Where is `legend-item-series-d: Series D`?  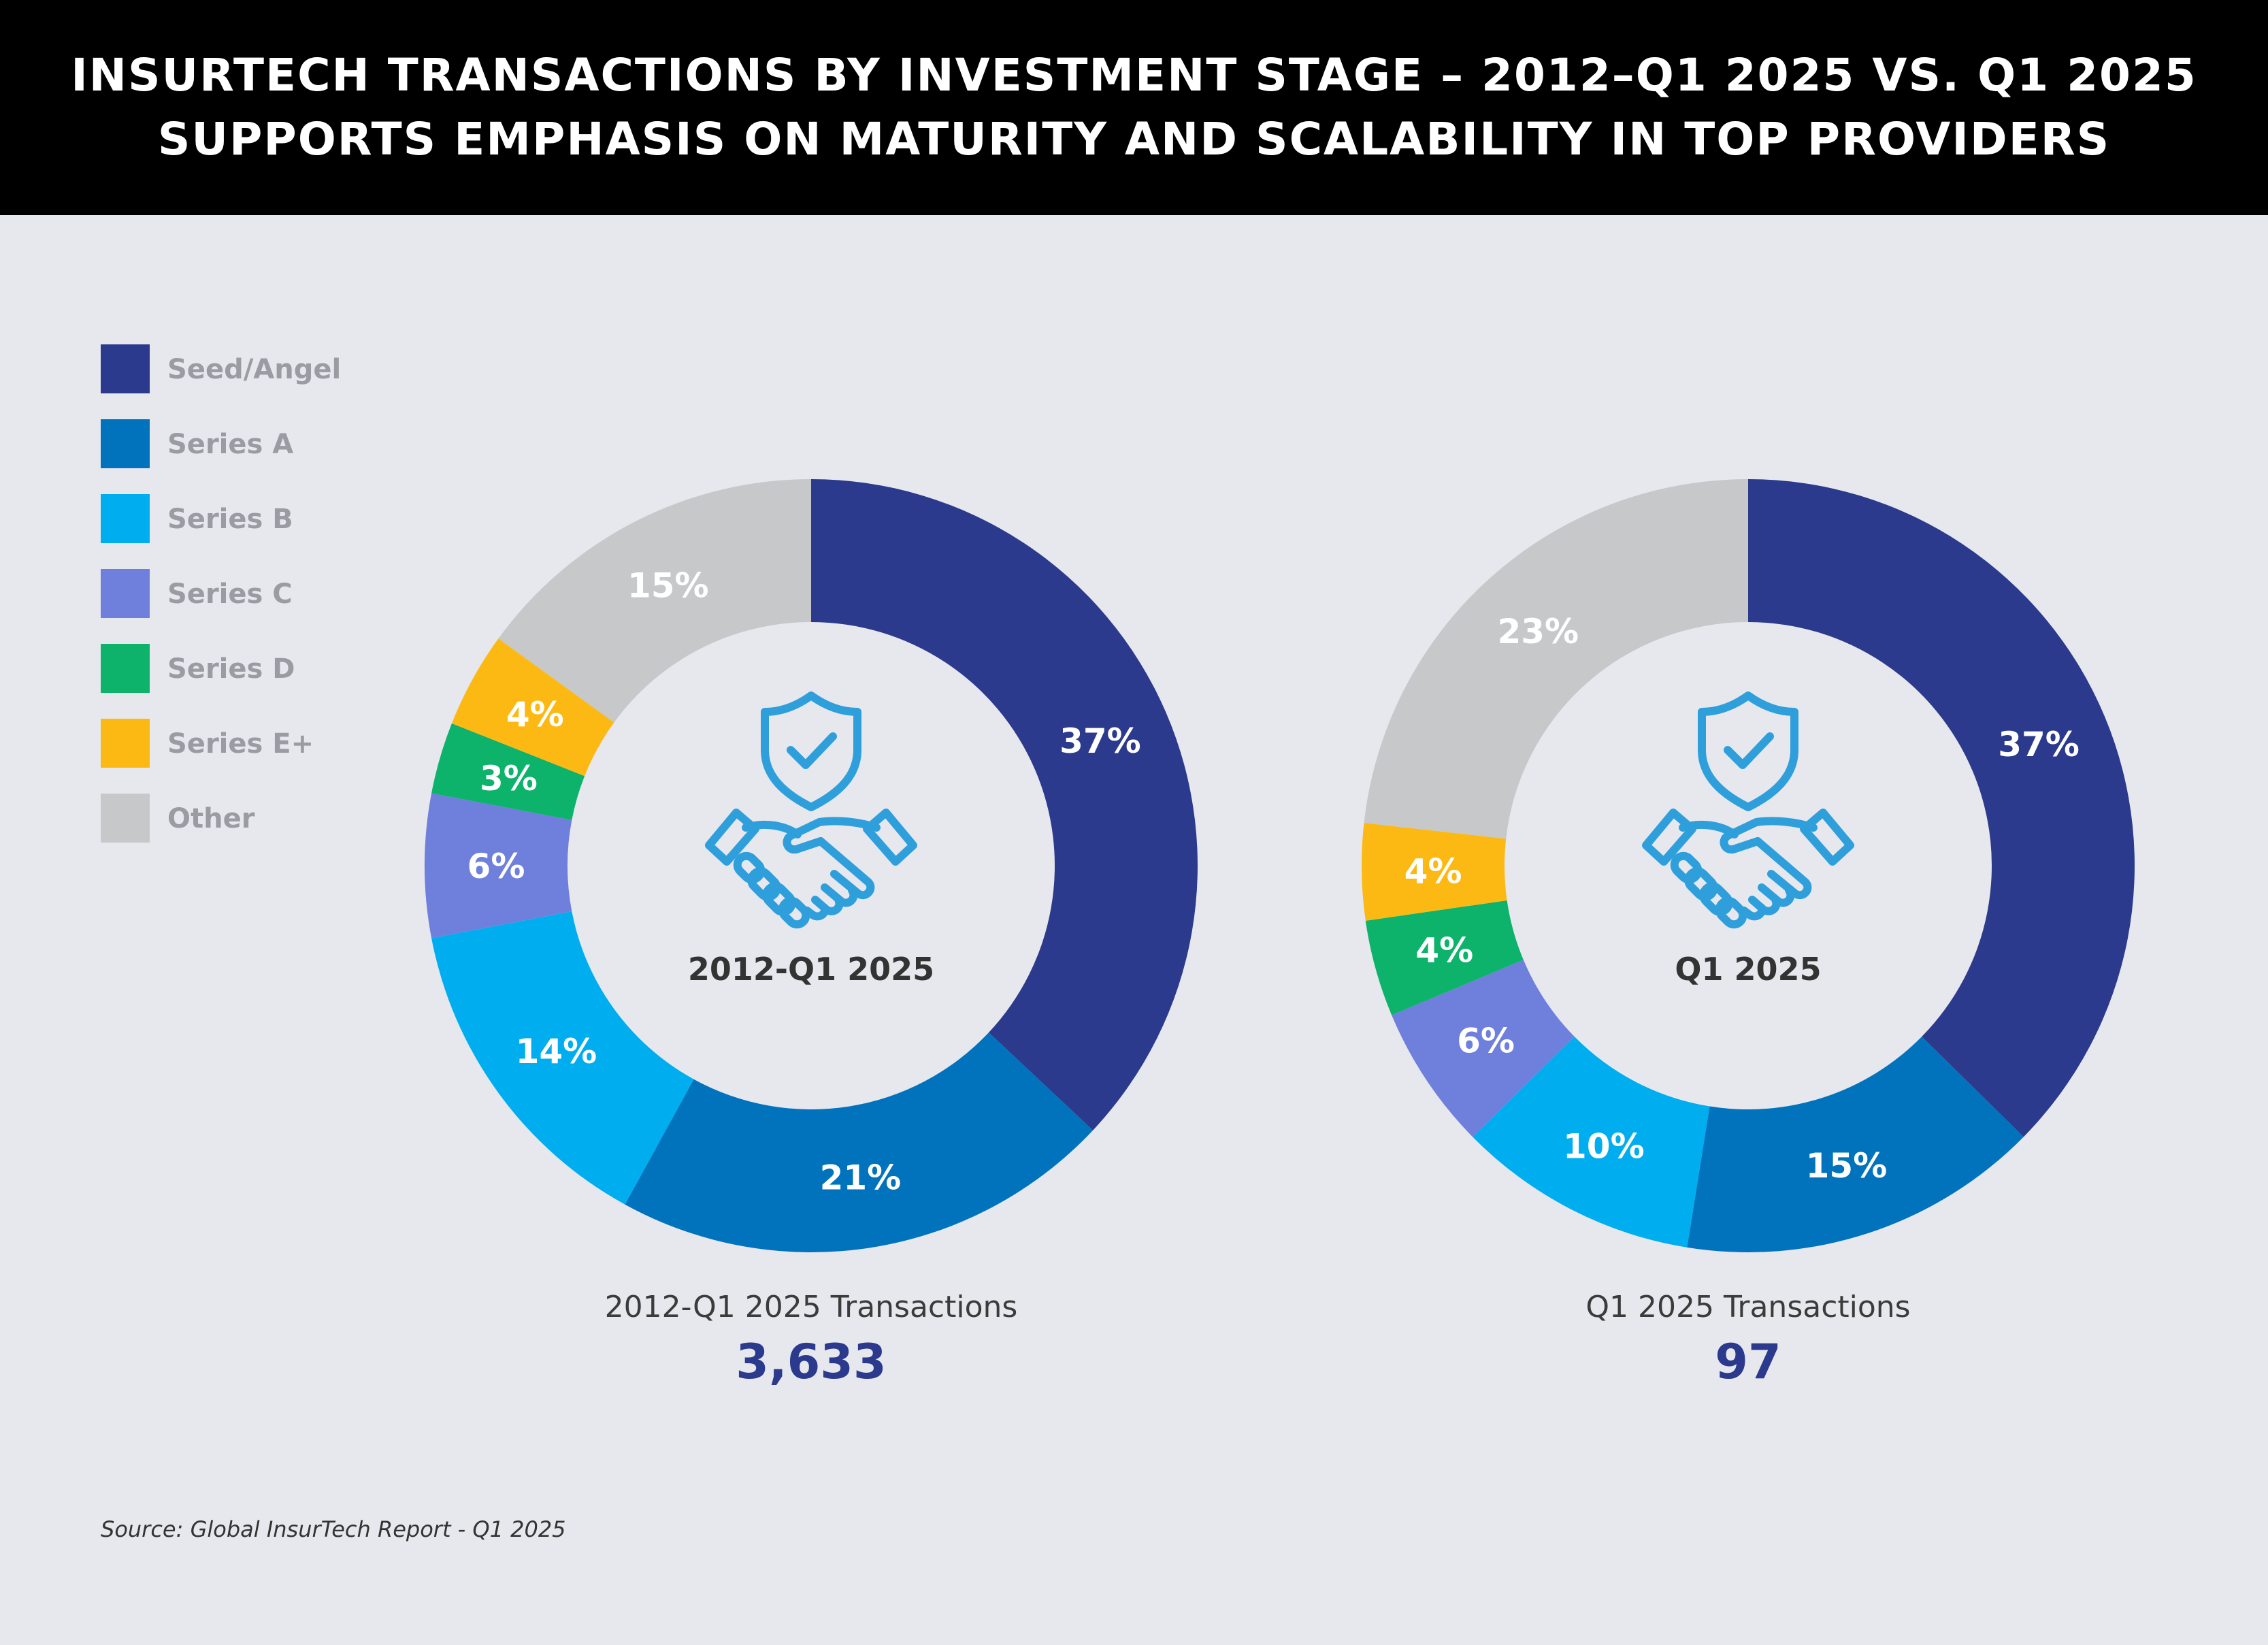 legend-item-series-d: Series D is located at coordinates (278, 668).